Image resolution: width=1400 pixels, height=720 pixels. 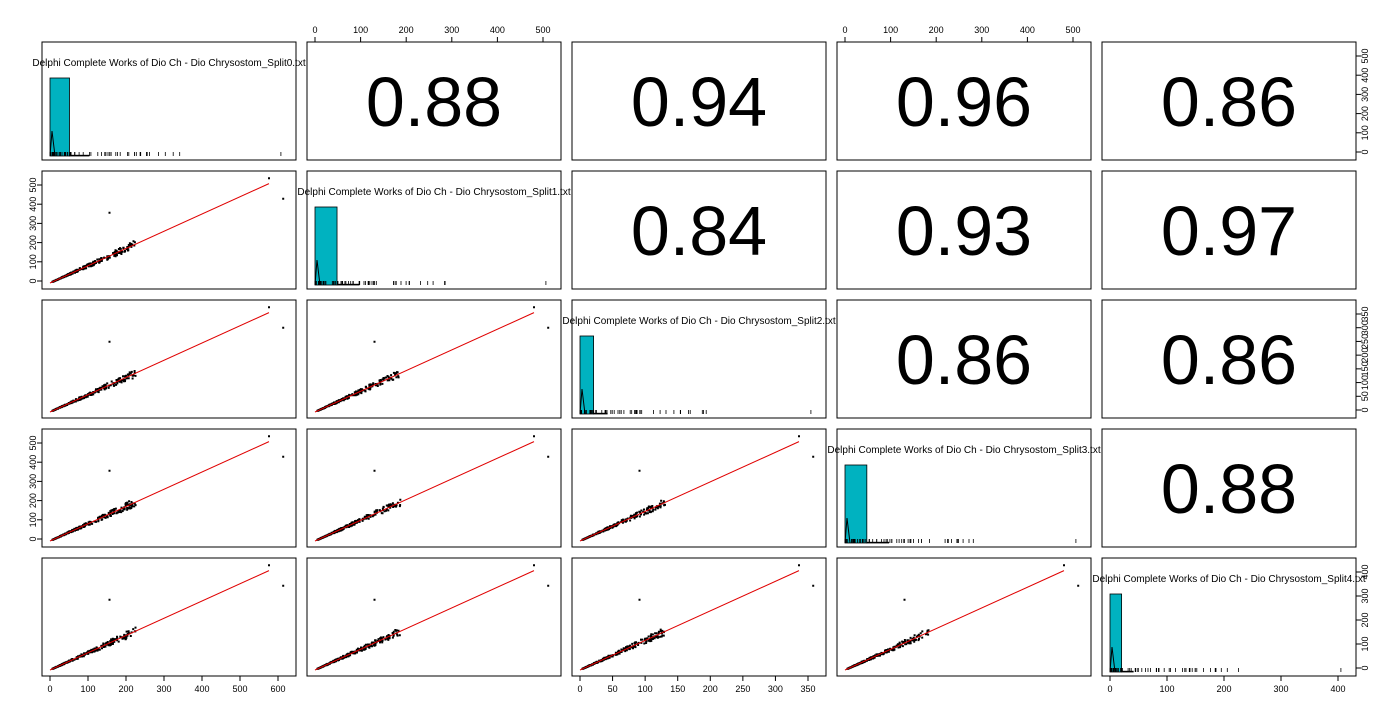 I want to click on top-tick-label-1-4: 400, so click(x=497, y=30).